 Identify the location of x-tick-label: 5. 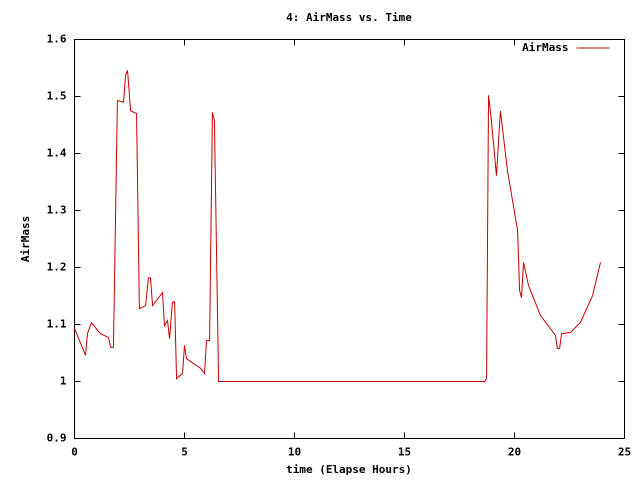
(184, 452).